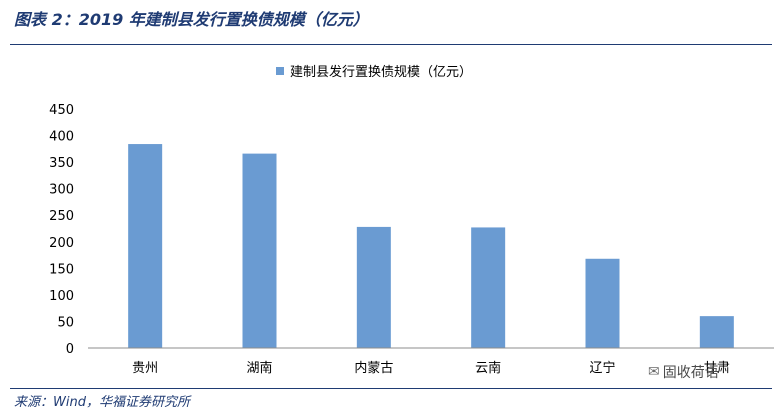 The image size is (780, 412). Describe the element at coordinates (65, 322) in the screenshot. I see `y-tick-label: 50` at that location.